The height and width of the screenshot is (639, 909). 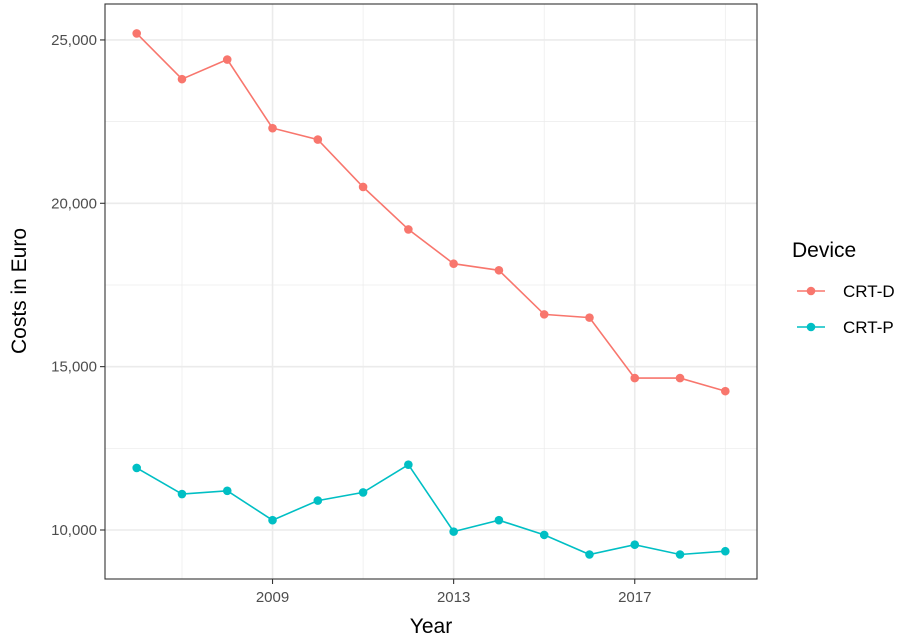 What do you see at coordinates (431, 626) in the screenshot?
I see `x-axis-title: Year` at bounding box center [431, 626].